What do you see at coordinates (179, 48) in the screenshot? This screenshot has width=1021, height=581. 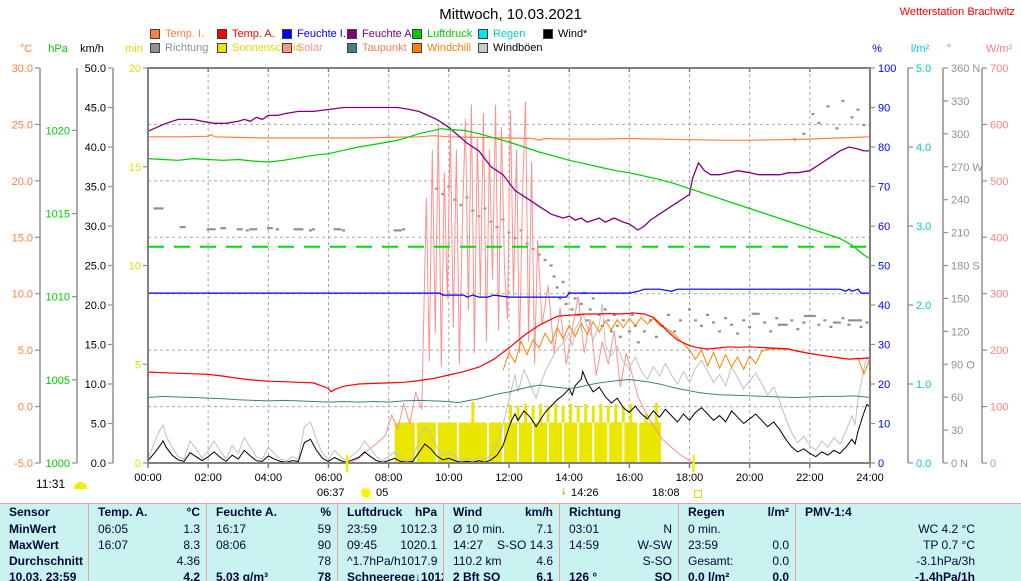 I see `legend-item: Richtung` at bounding box center [179, 48].